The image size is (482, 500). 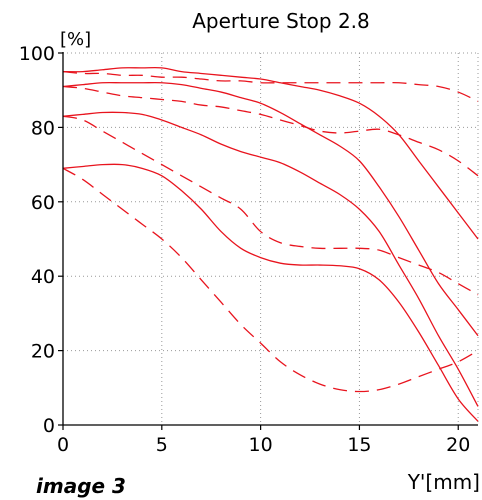 I want to click on y-tick-label: 40, so click(x=43, y=277).